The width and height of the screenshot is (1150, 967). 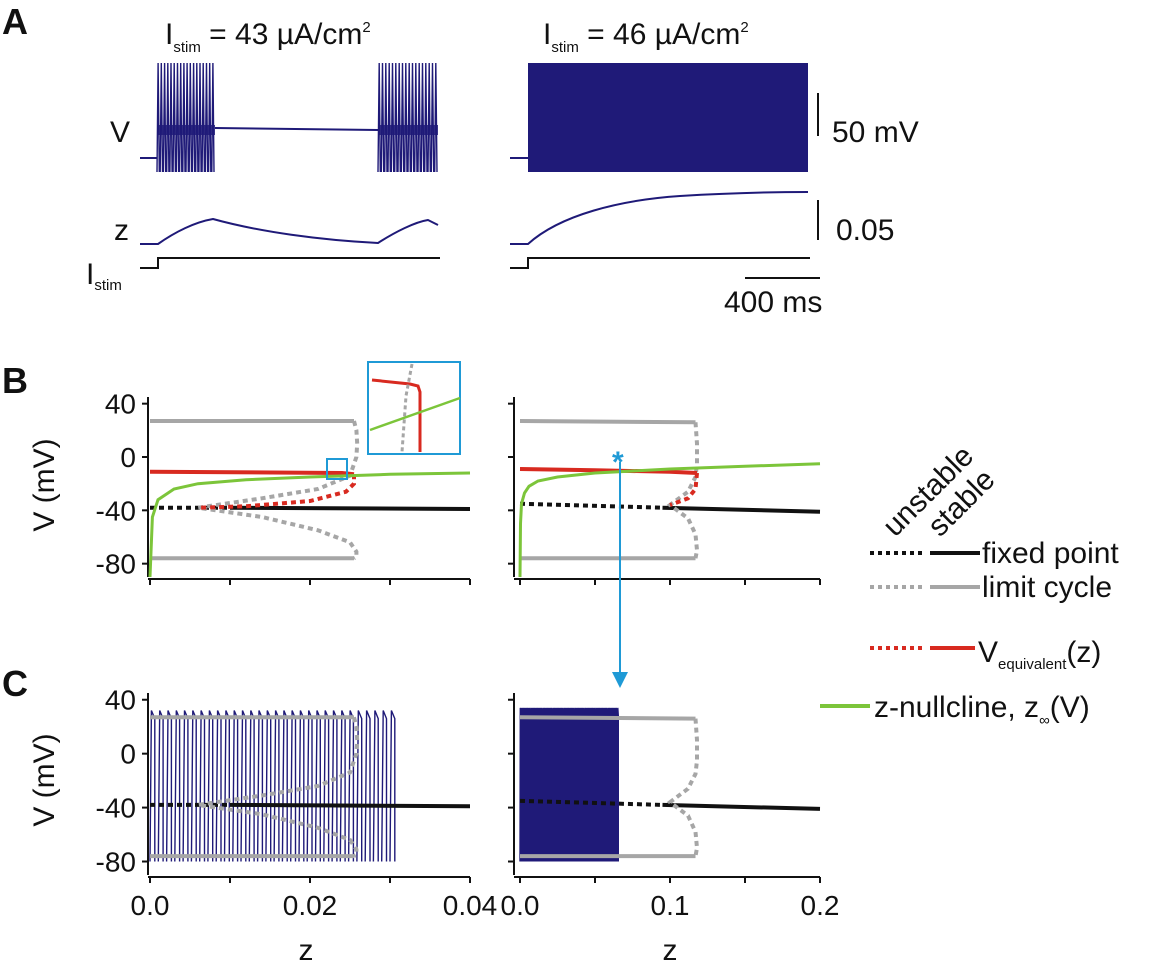 What do you see at coordinates (1047, 587) in the screenshot?
I see `legend-limit-cycle-label: limit cycle` at bounding box center [1047, 587].